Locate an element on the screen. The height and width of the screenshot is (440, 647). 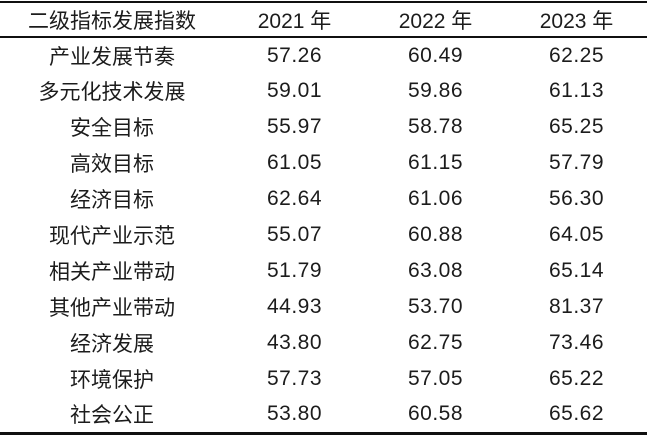
table-row: 经济目标 62.64 61.06 56.30 is located at coordinates (323, 199).